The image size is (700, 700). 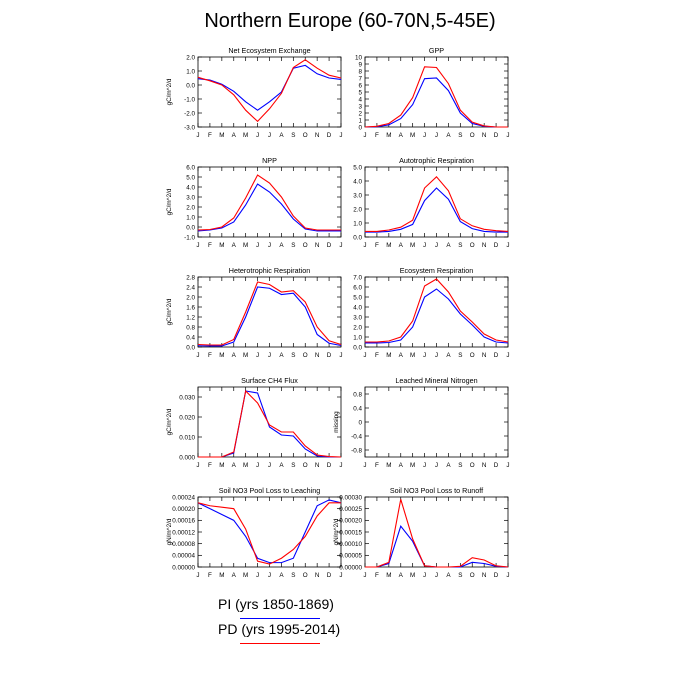 I want to click on ytick-label: -2.0, so click(x=189, y=113).